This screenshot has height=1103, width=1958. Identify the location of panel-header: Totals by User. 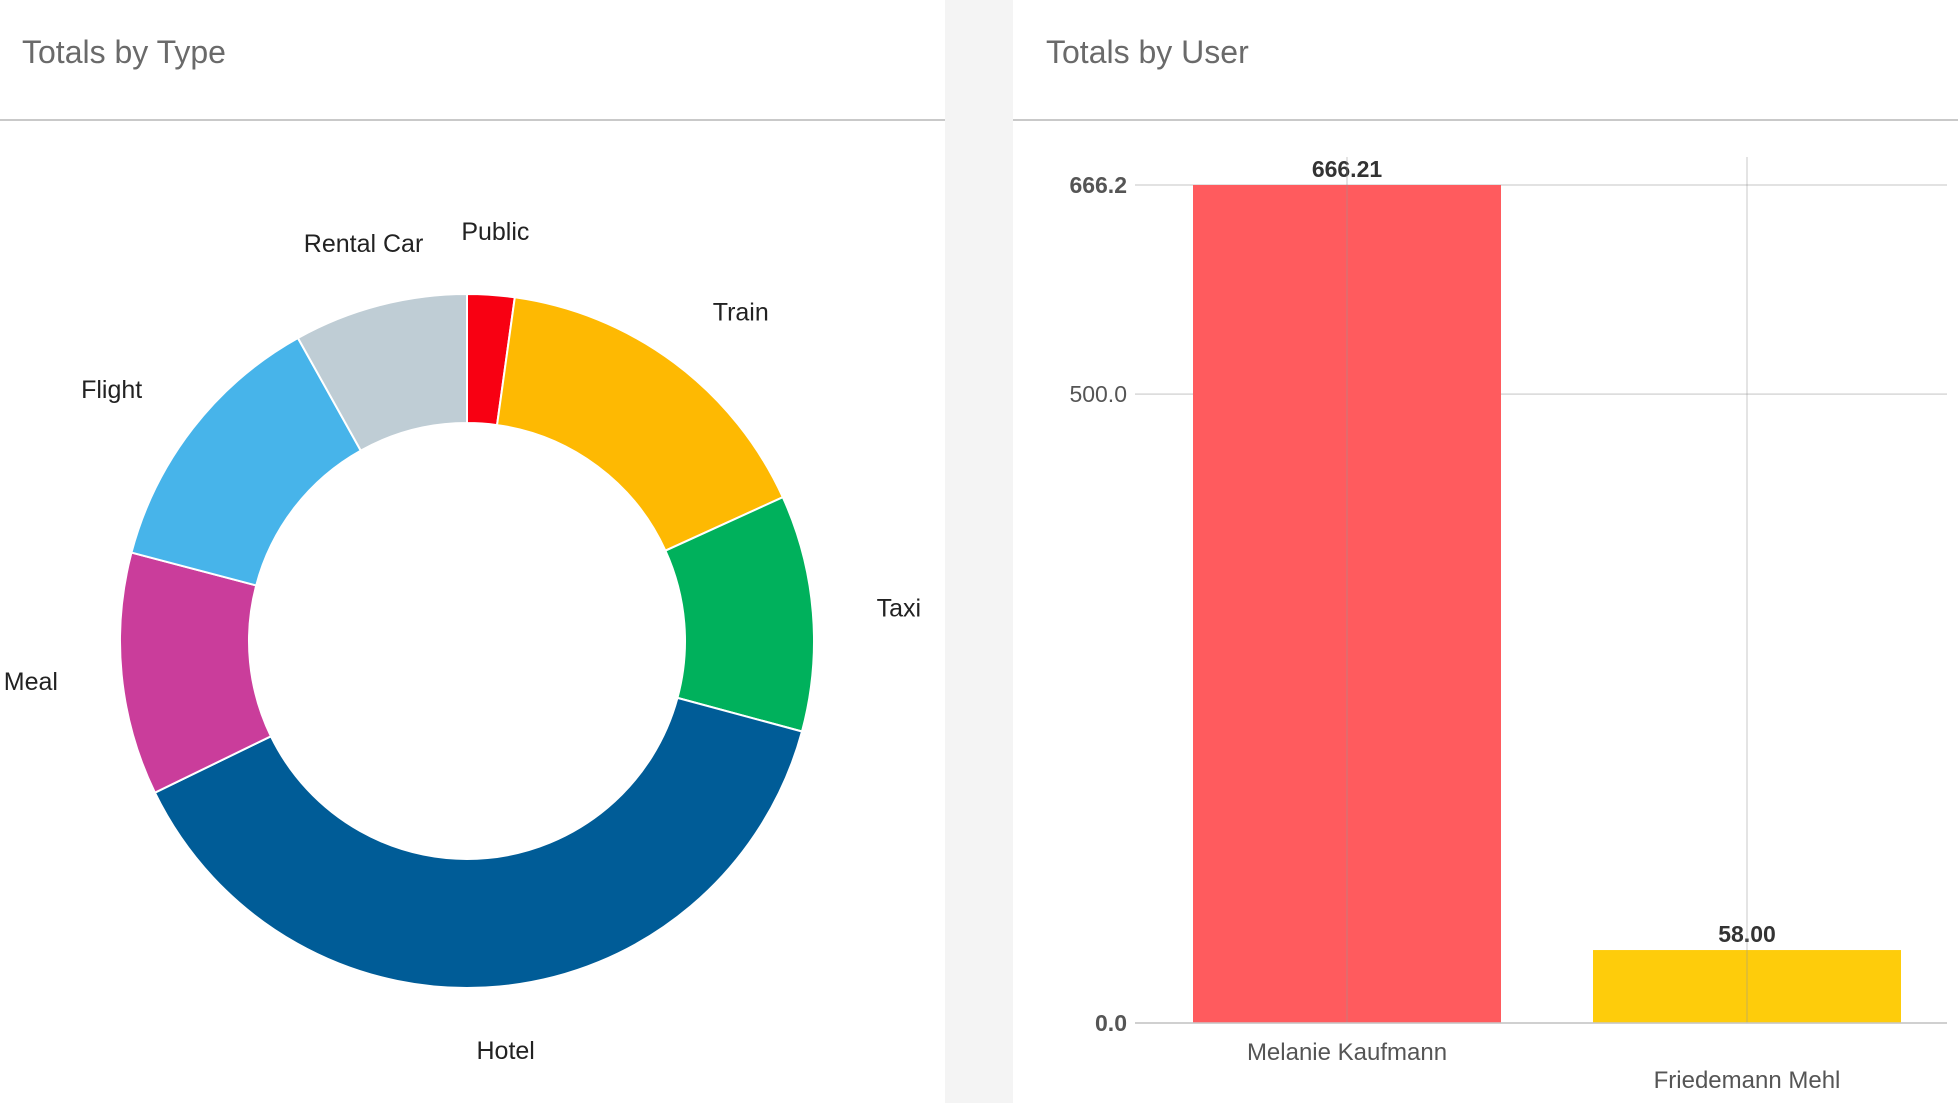
(1485, 60).